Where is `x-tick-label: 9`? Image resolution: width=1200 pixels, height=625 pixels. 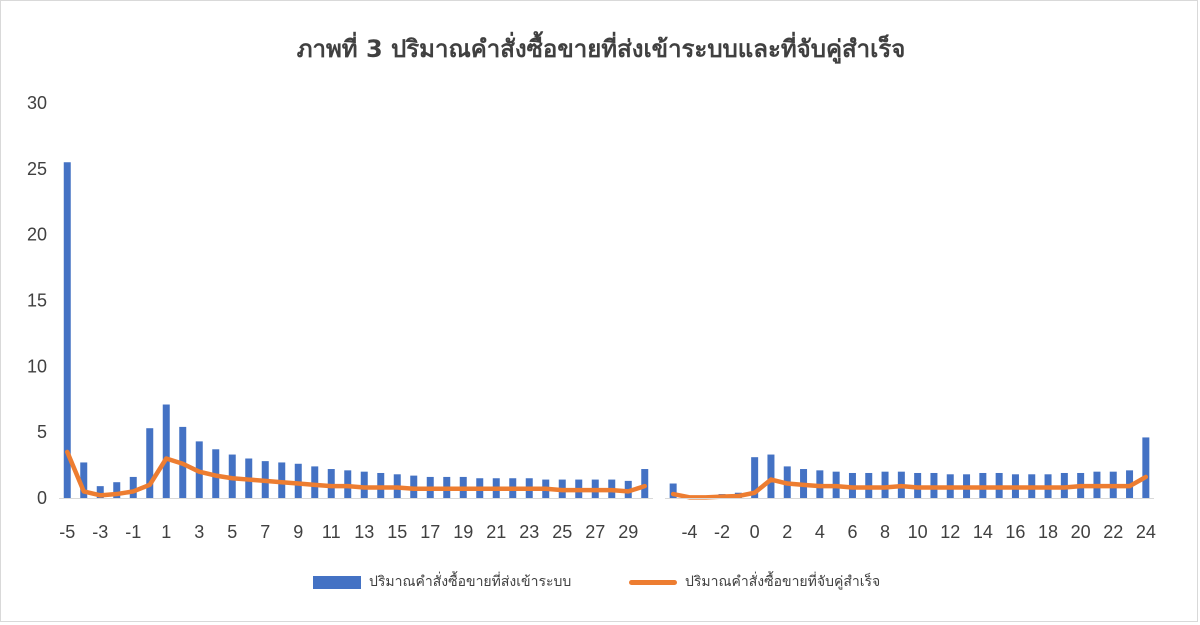
x-tick-label: 9 is located at coordinates (298, 532).